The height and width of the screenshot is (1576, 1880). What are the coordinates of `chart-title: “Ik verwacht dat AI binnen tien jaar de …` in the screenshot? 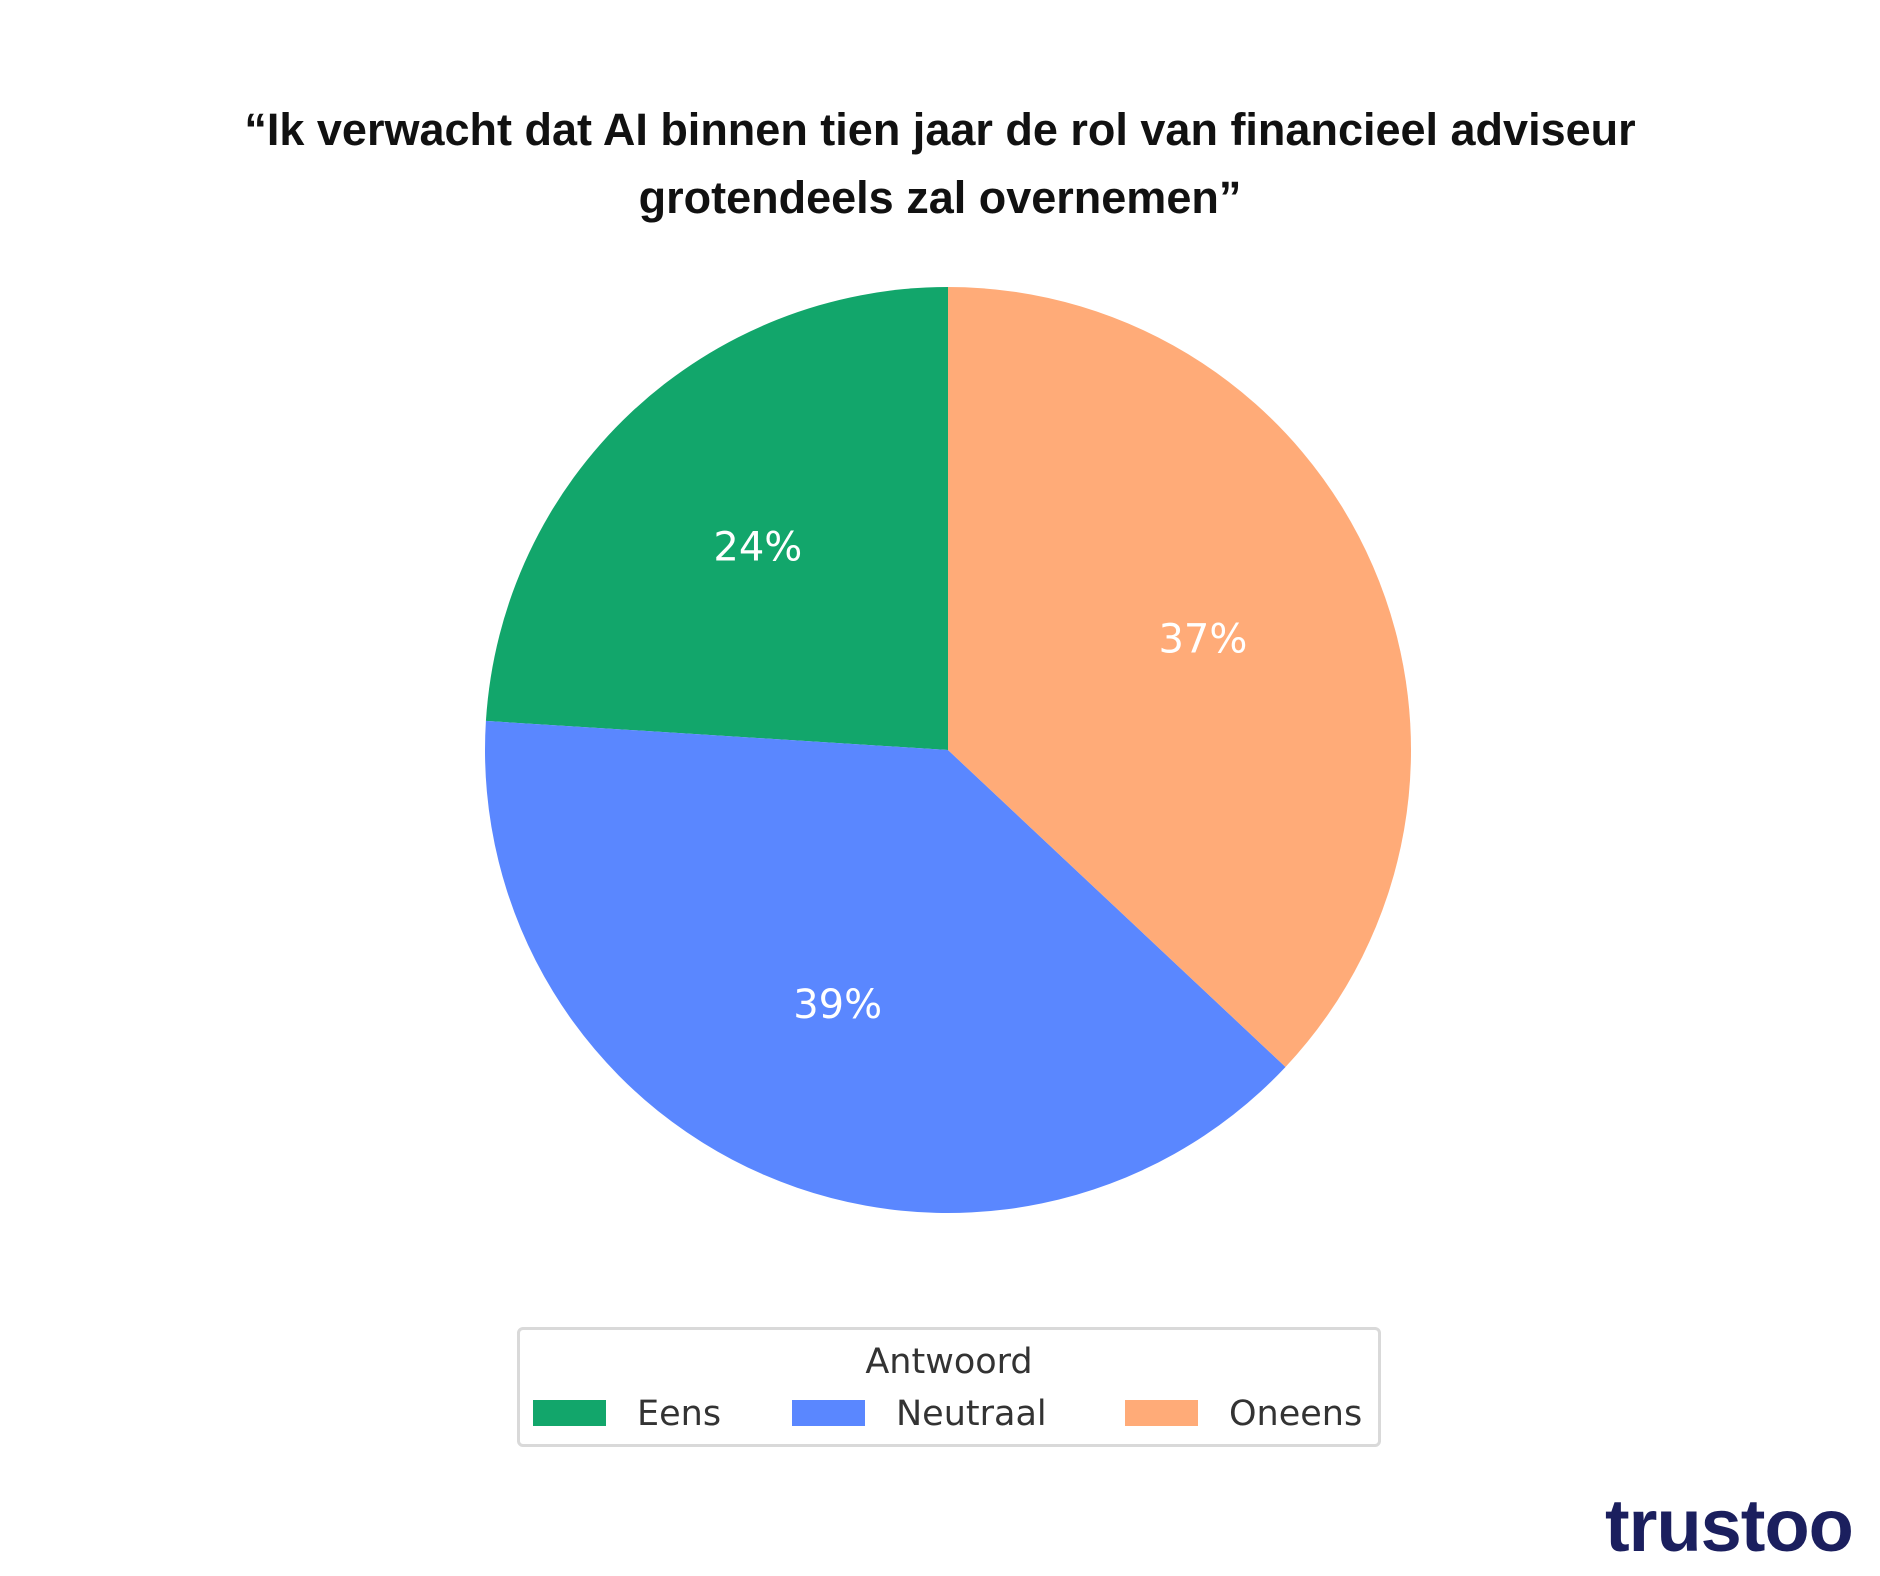 It's located at (940, 164).